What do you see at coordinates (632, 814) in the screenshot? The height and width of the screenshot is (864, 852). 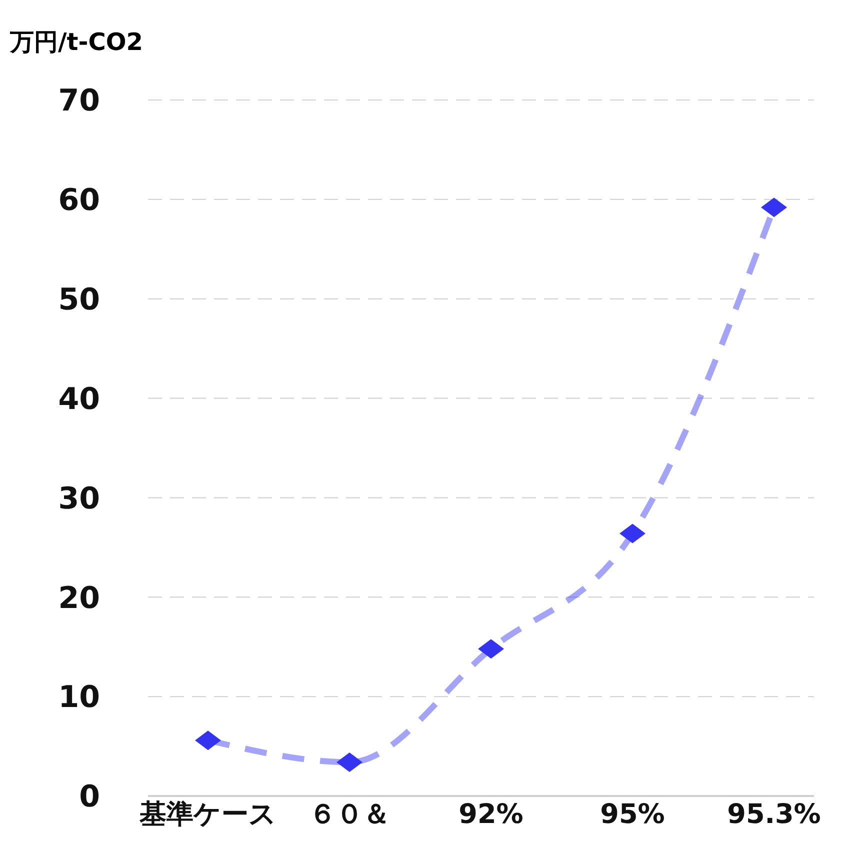 I see `x-tick-label: 95%` at bounding box center [632, 814].